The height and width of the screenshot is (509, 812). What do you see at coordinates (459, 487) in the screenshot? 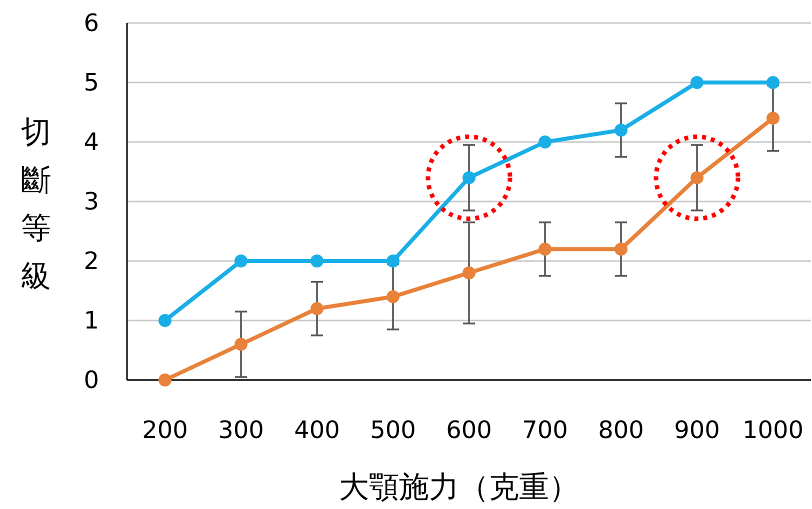
I see `x-axis-title: 大顎施力（克重）` at bounding box center [459, 487].